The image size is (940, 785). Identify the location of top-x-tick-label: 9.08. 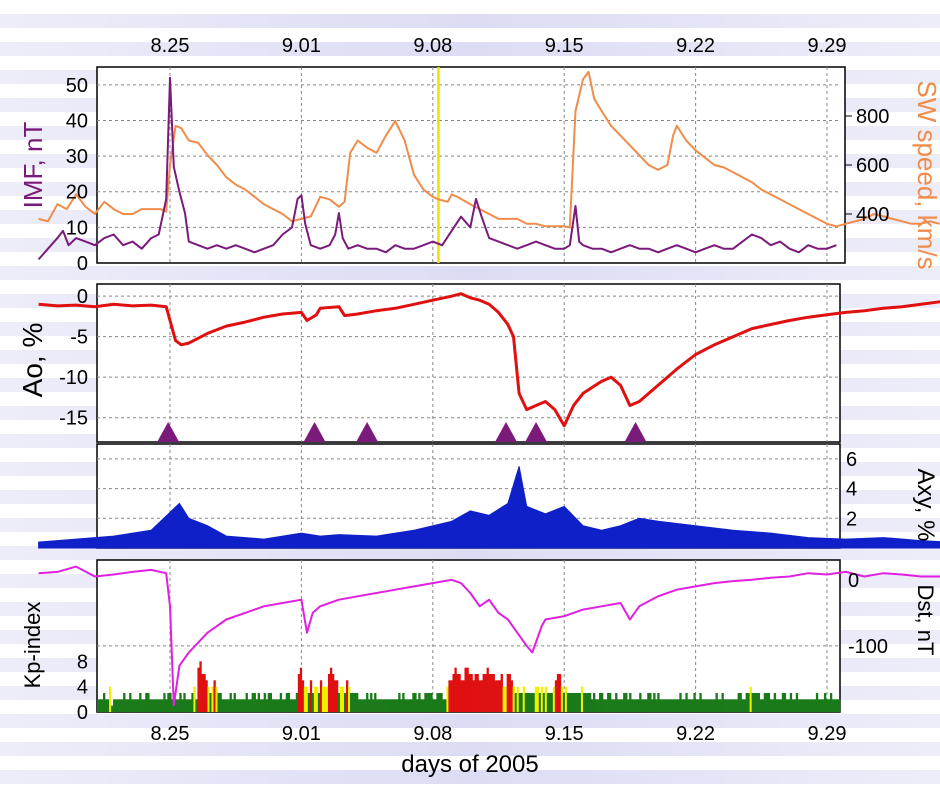
(432, 46).